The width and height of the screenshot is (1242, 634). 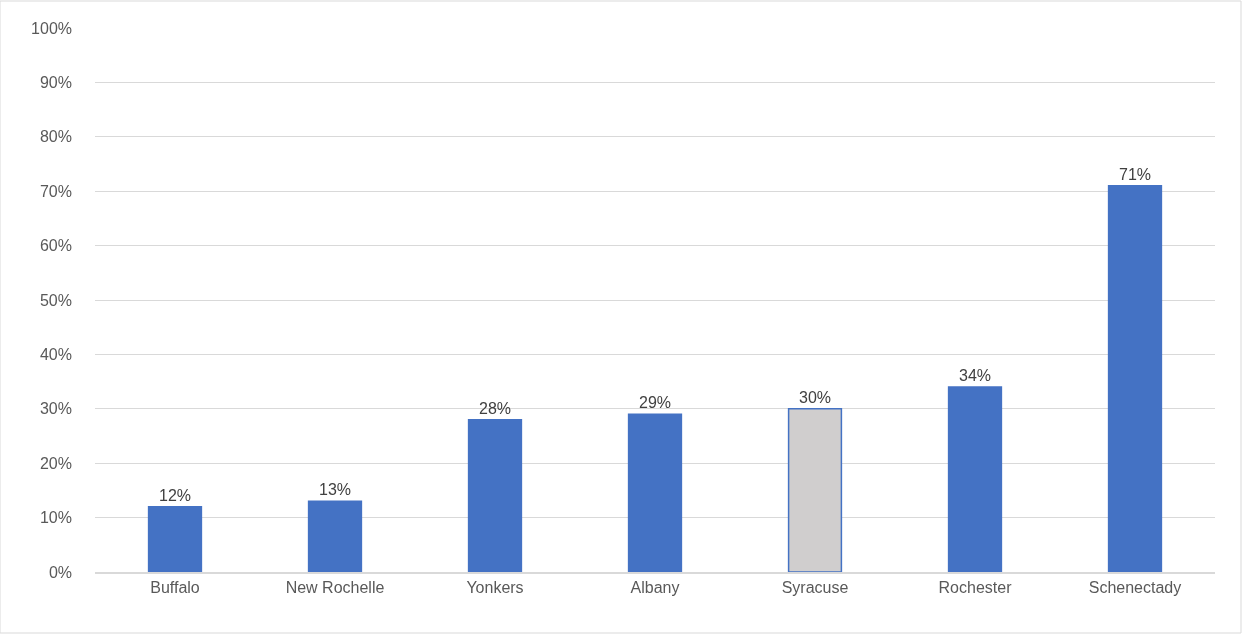 What do you see at coordinates (1135, 587) in the screenshot?
I see `x-tick-label: Schenectady` at bounding box center [1135, 587].